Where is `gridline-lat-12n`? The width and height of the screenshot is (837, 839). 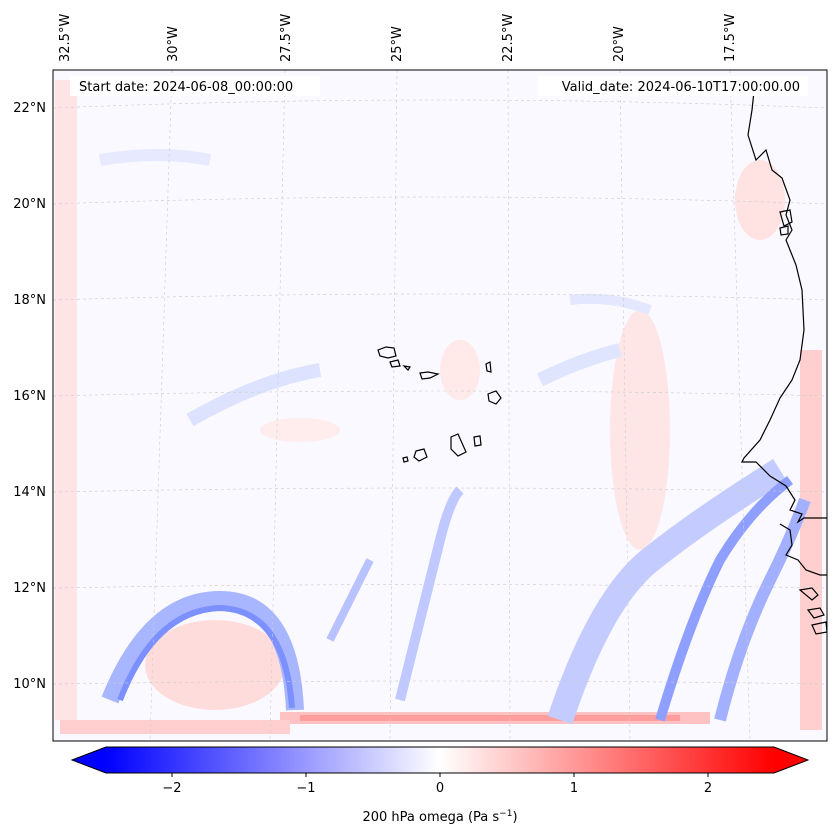 gridline-lat-12n is located at coordinates (440, 586).